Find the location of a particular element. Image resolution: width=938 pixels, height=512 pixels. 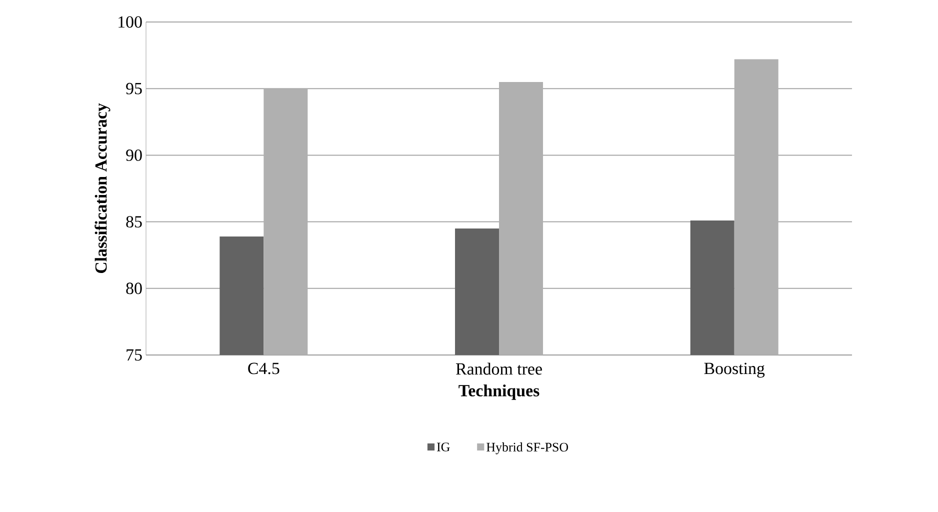

y-axis-title: Classification Accuracy is located at coordinates (102, 188).